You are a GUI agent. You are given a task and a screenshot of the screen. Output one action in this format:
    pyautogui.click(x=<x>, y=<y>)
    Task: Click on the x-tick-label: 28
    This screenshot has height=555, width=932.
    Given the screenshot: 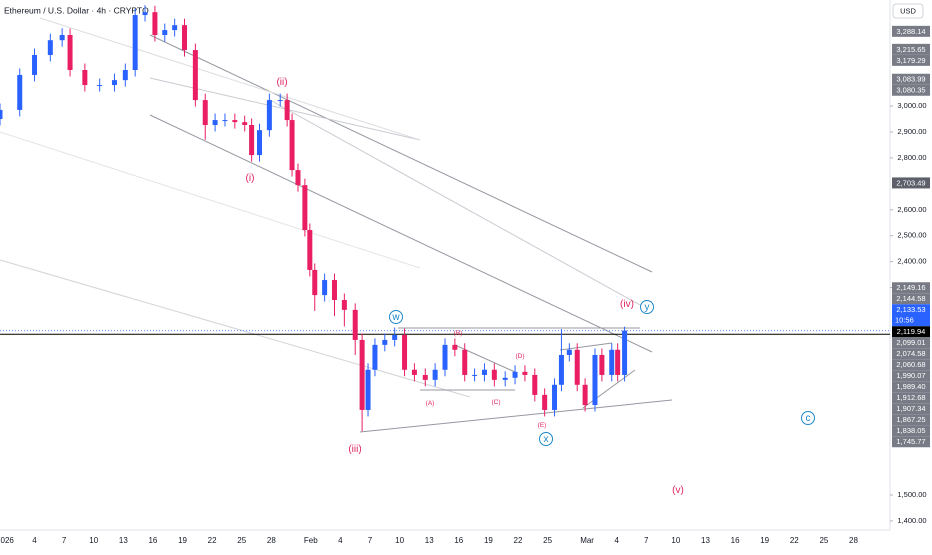 What is the action you would take?
    pyautogui.click(x=853, y=540)
    